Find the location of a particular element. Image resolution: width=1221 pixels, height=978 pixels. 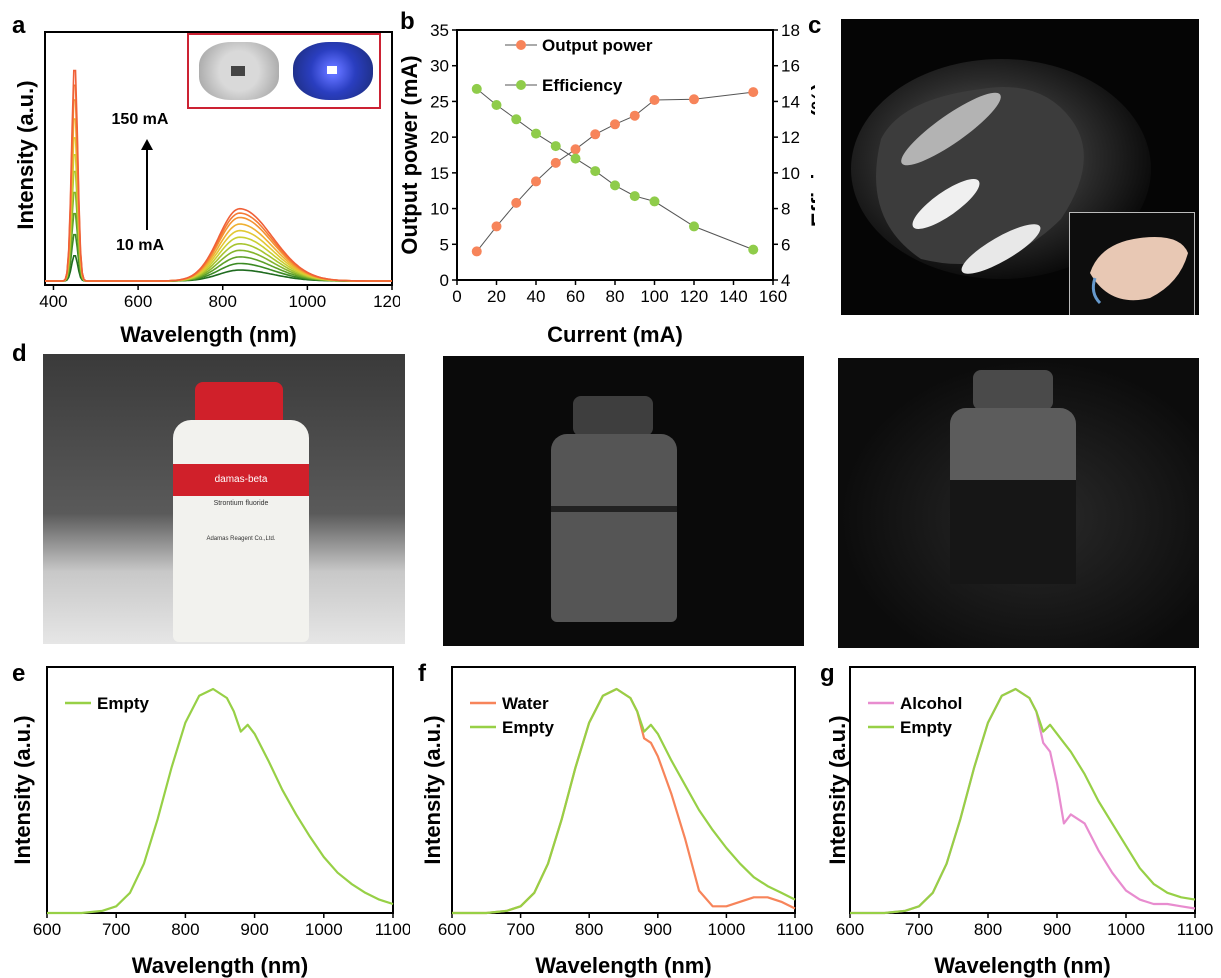

bottle-liquid-cap is located at coordinates (1013, 390).